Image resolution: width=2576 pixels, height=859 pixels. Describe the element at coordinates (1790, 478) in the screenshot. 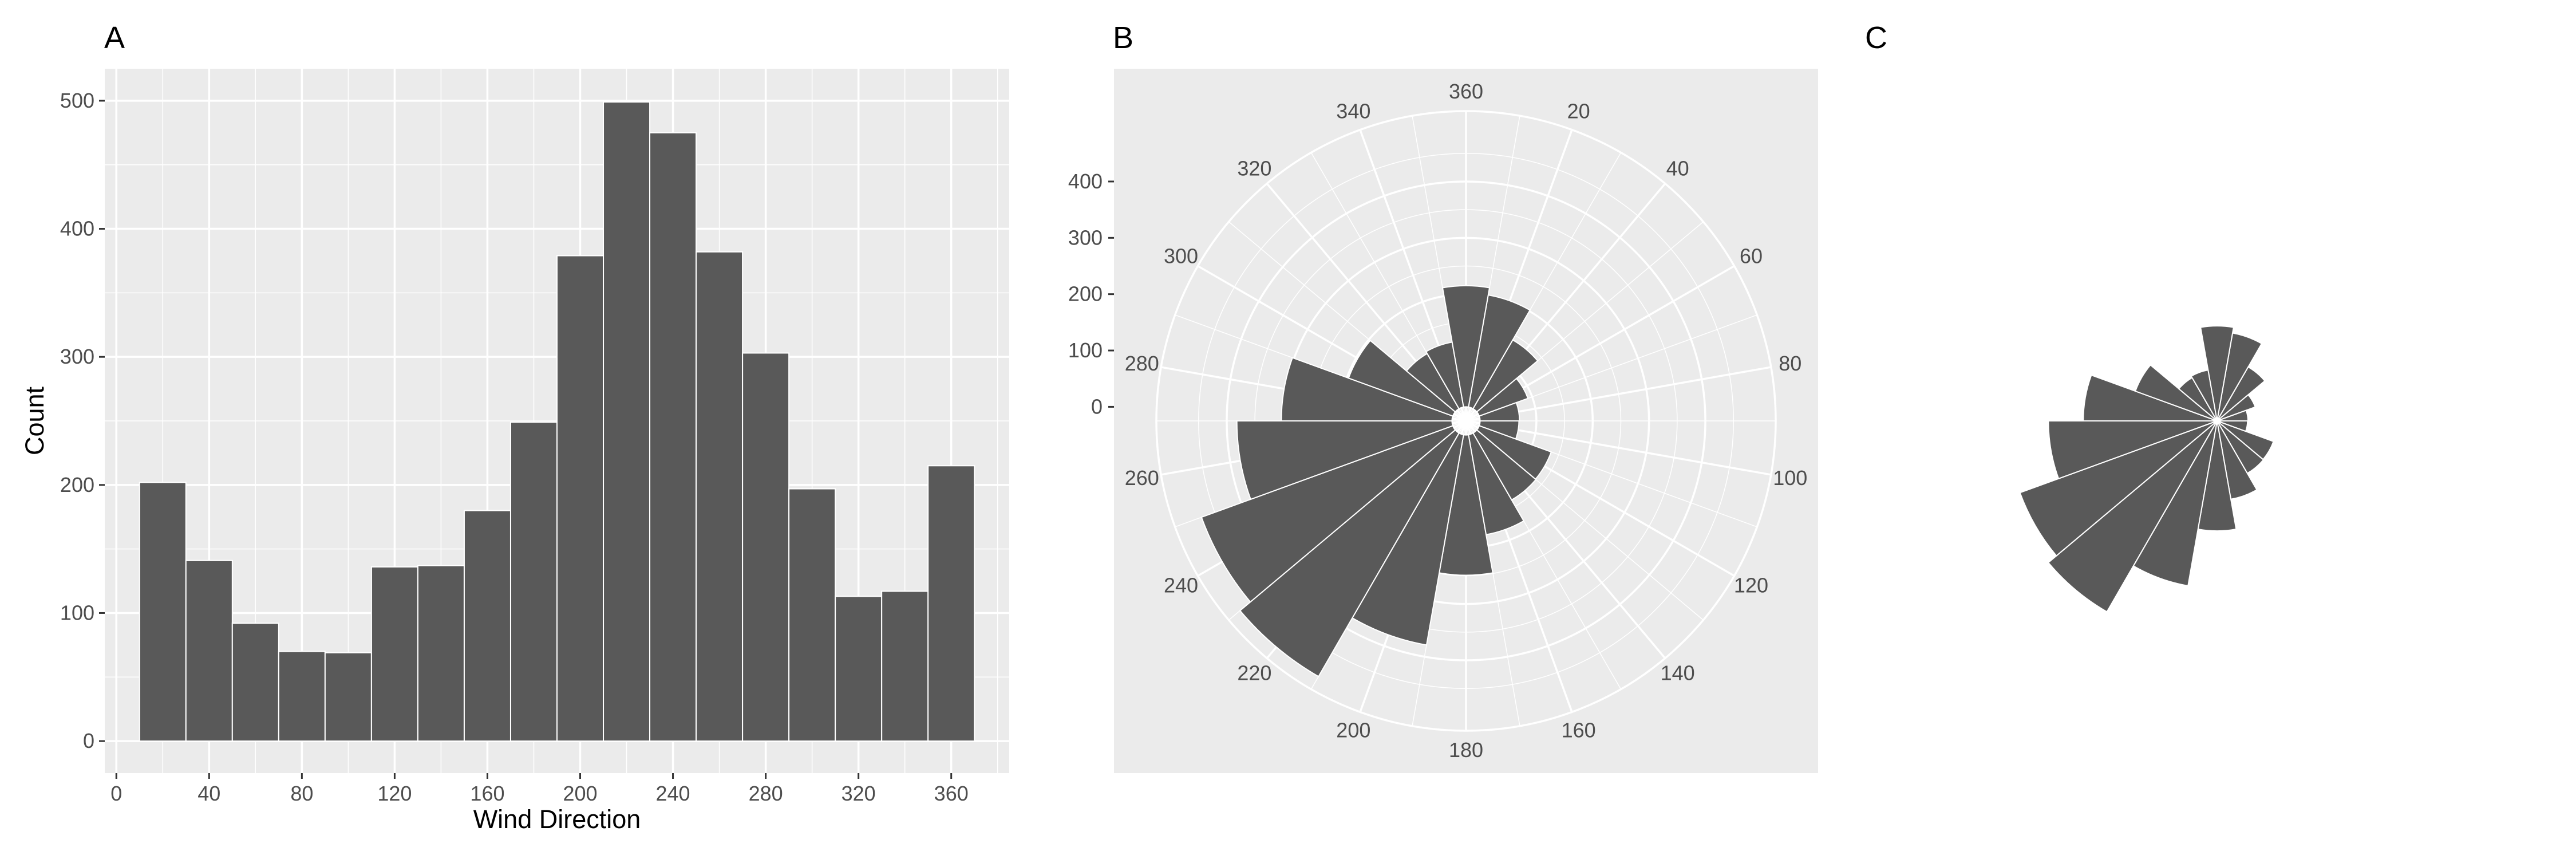

I see `polar-angle-label: 100` at that location.